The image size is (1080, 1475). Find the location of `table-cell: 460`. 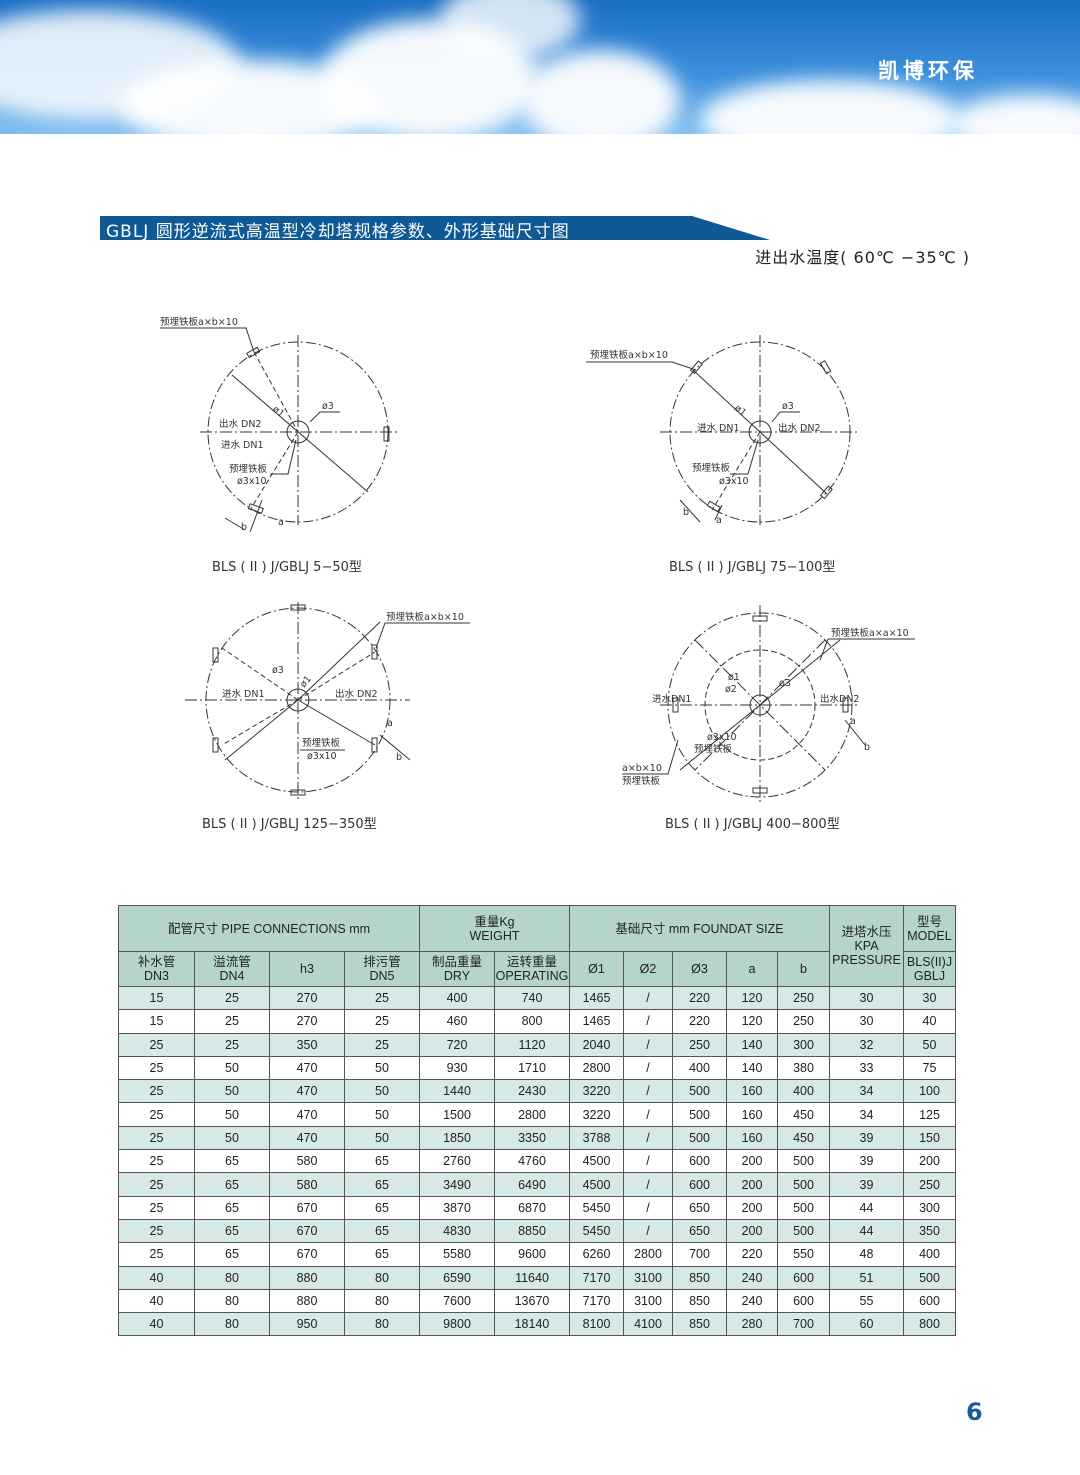

table-cell: 460 is located at coordinates (457, 1021).